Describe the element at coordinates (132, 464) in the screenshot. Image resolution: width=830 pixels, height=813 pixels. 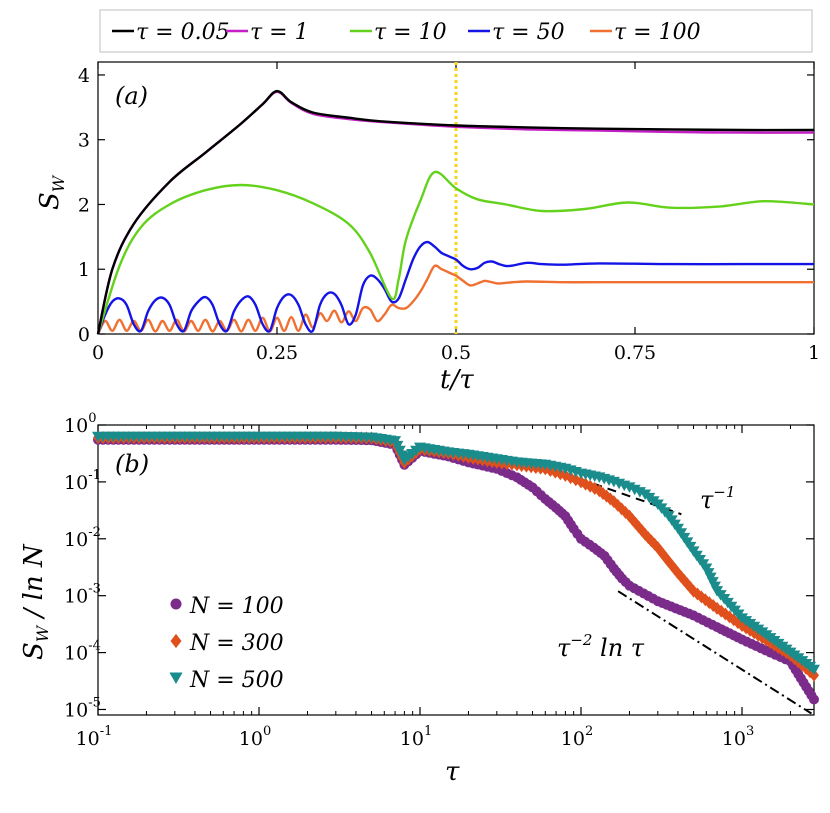
I see `panel-b-label: (b)` at that location.